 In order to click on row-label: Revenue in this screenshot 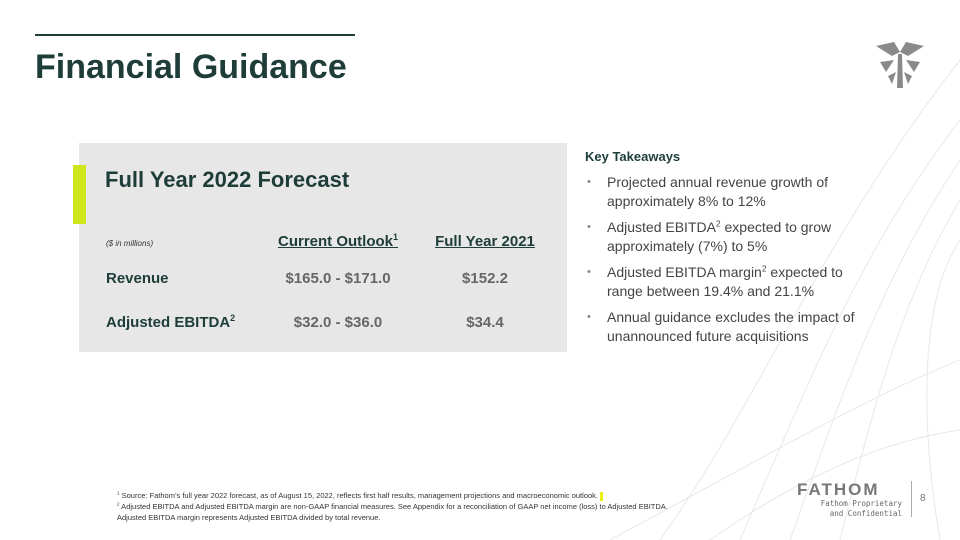, I will do `click(181, 278)`.